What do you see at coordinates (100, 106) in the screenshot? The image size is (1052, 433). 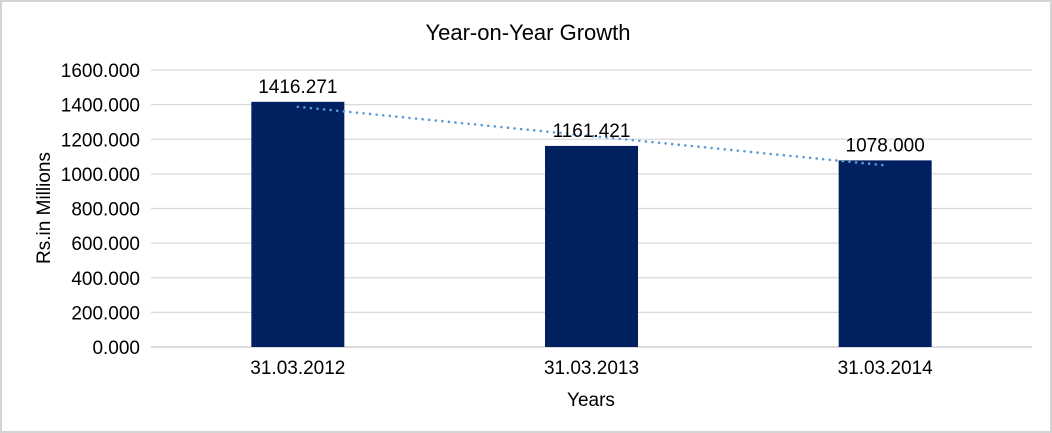 I see `y-tick-label: 1400.000` at bounding box center [100, 106].